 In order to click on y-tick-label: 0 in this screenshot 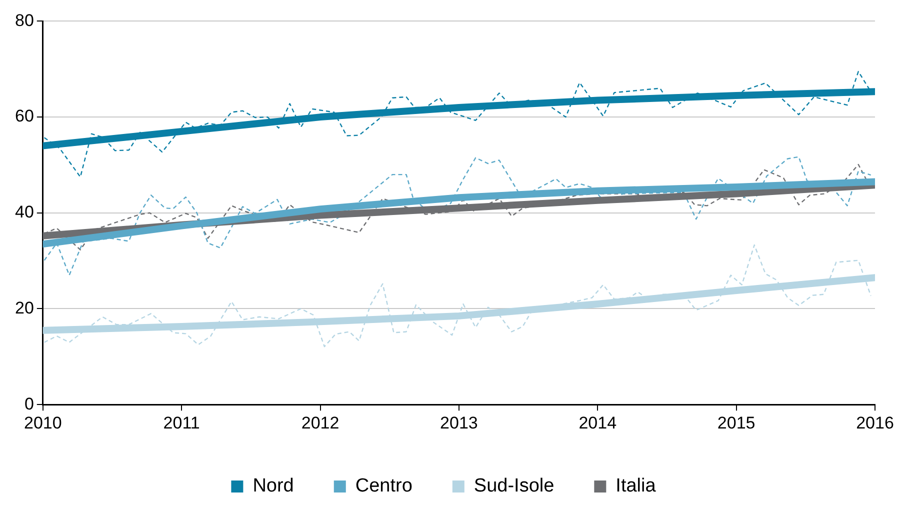, I will do `click(29, 404)`.